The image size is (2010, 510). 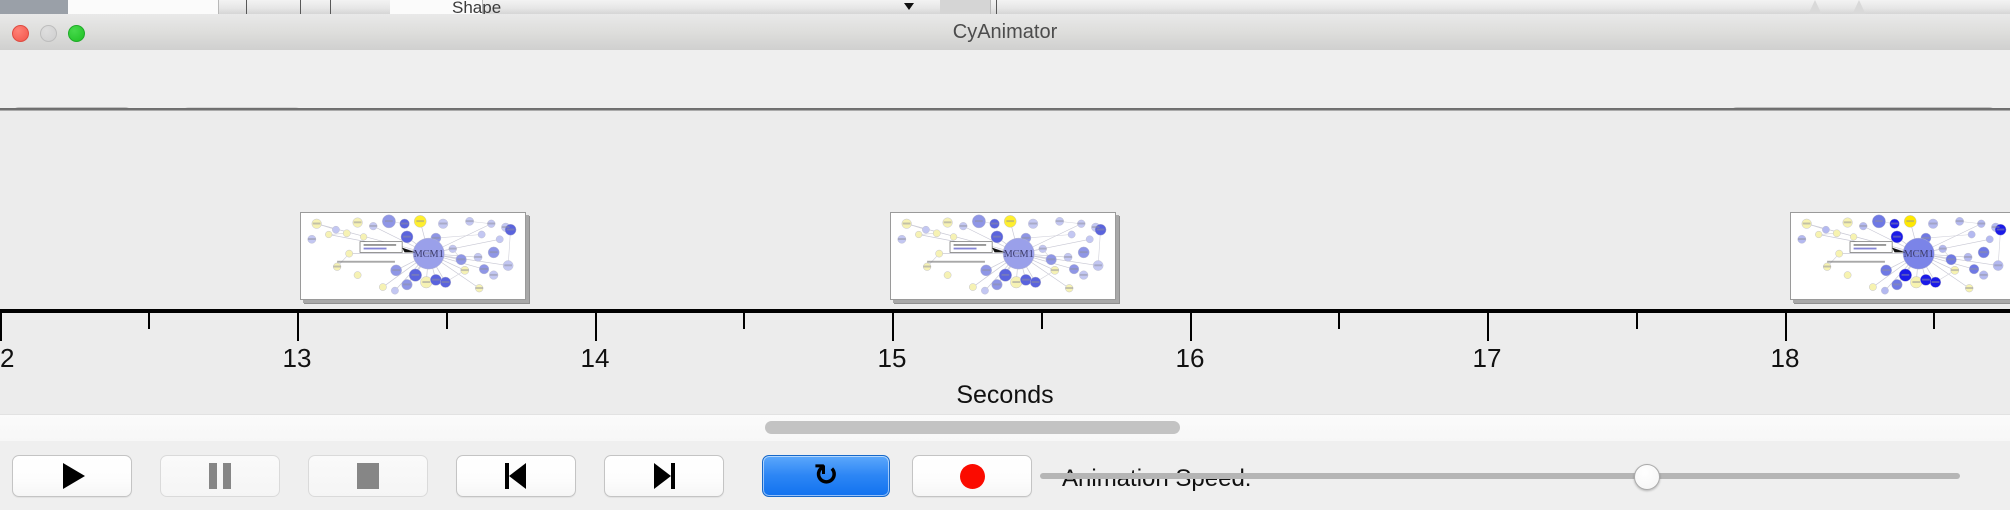 I want to click on play-icon, so click(x=74, y=476).